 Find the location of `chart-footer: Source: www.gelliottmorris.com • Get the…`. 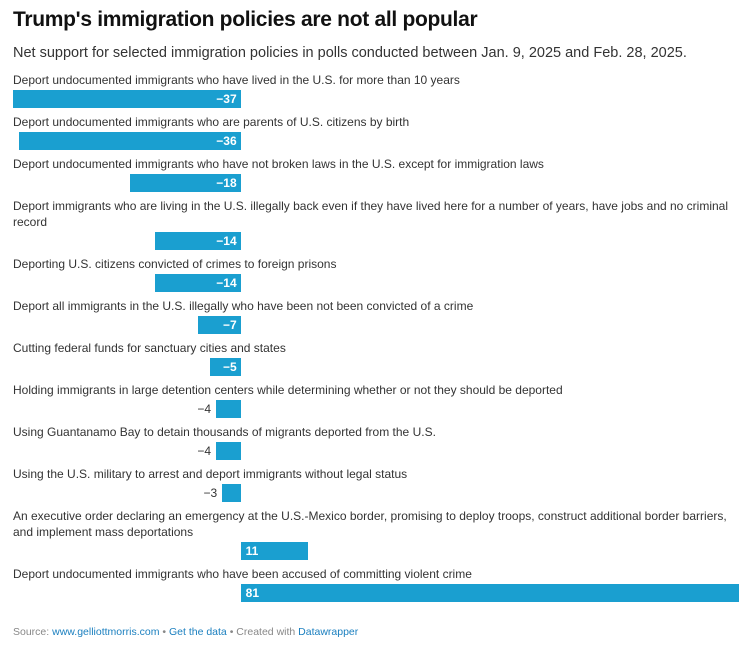

chart-footer: Source: www.gelliottmorris.com • Get the… is located at coordinates (185, 632).